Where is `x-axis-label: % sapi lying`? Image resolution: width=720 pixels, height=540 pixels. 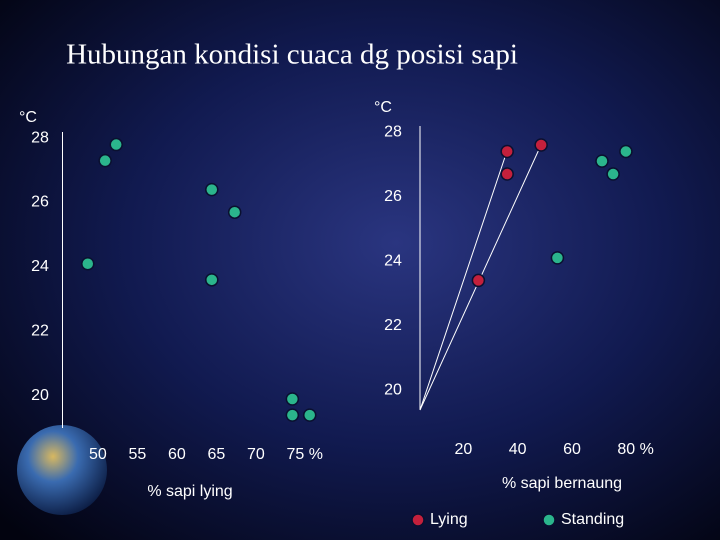 x-axis-label: % sapi lying is located at coordinates (189, 491).